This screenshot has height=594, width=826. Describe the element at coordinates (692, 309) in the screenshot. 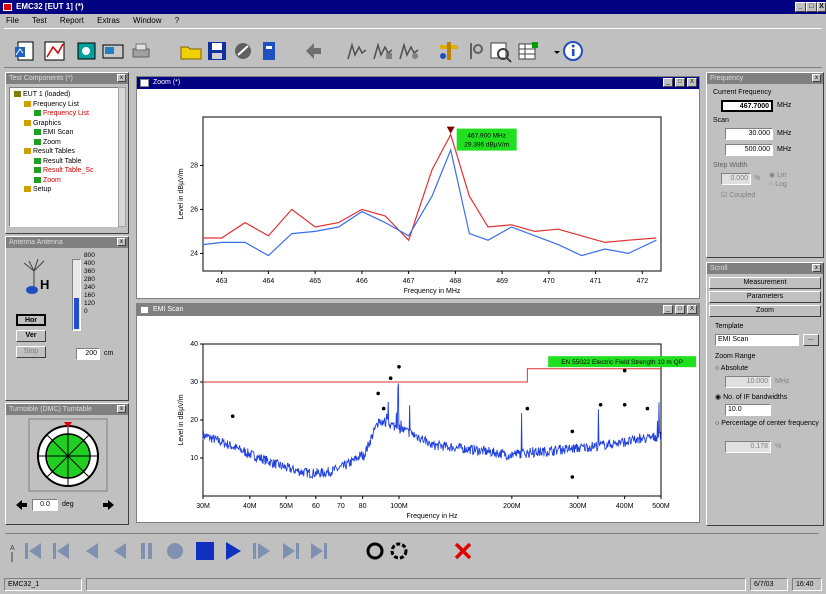

I see `emi-close-button: X` at that location.